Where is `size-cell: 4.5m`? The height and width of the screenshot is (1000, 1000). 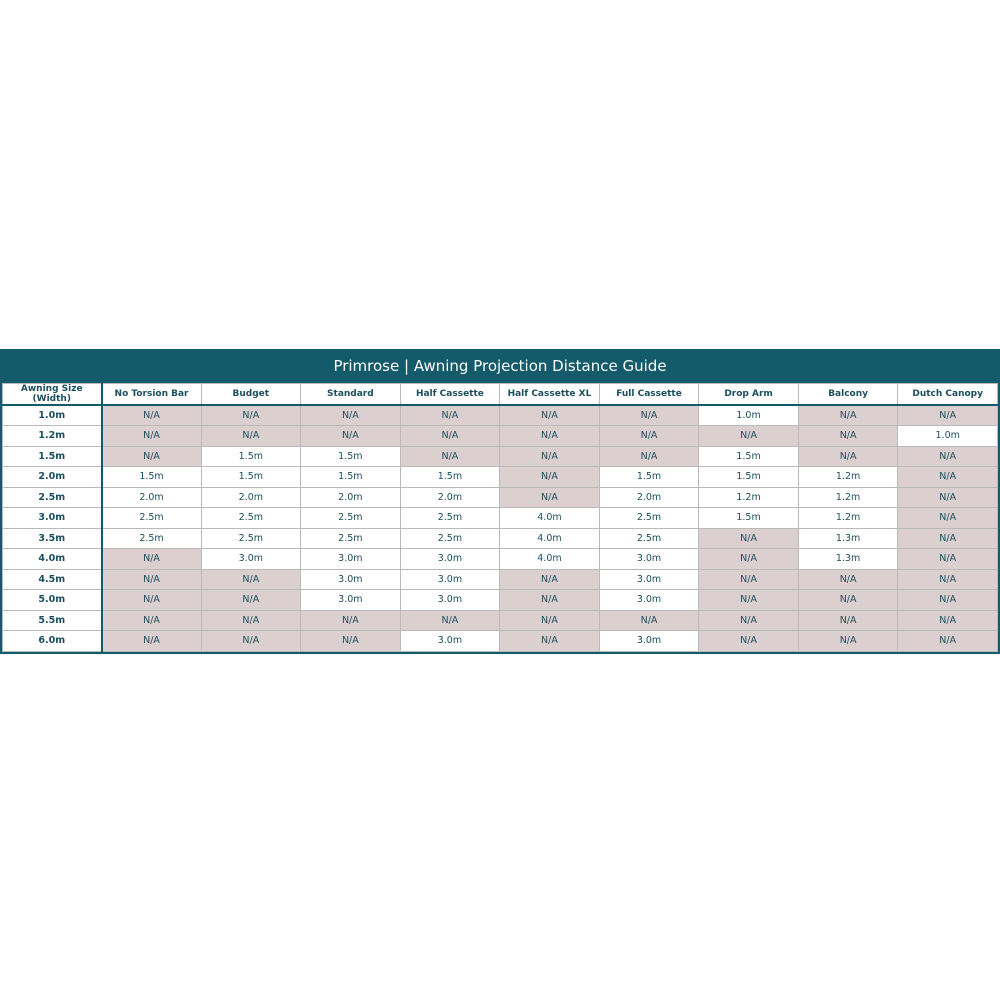
size-cell: 4.5m is located at coordinates (52, 579).